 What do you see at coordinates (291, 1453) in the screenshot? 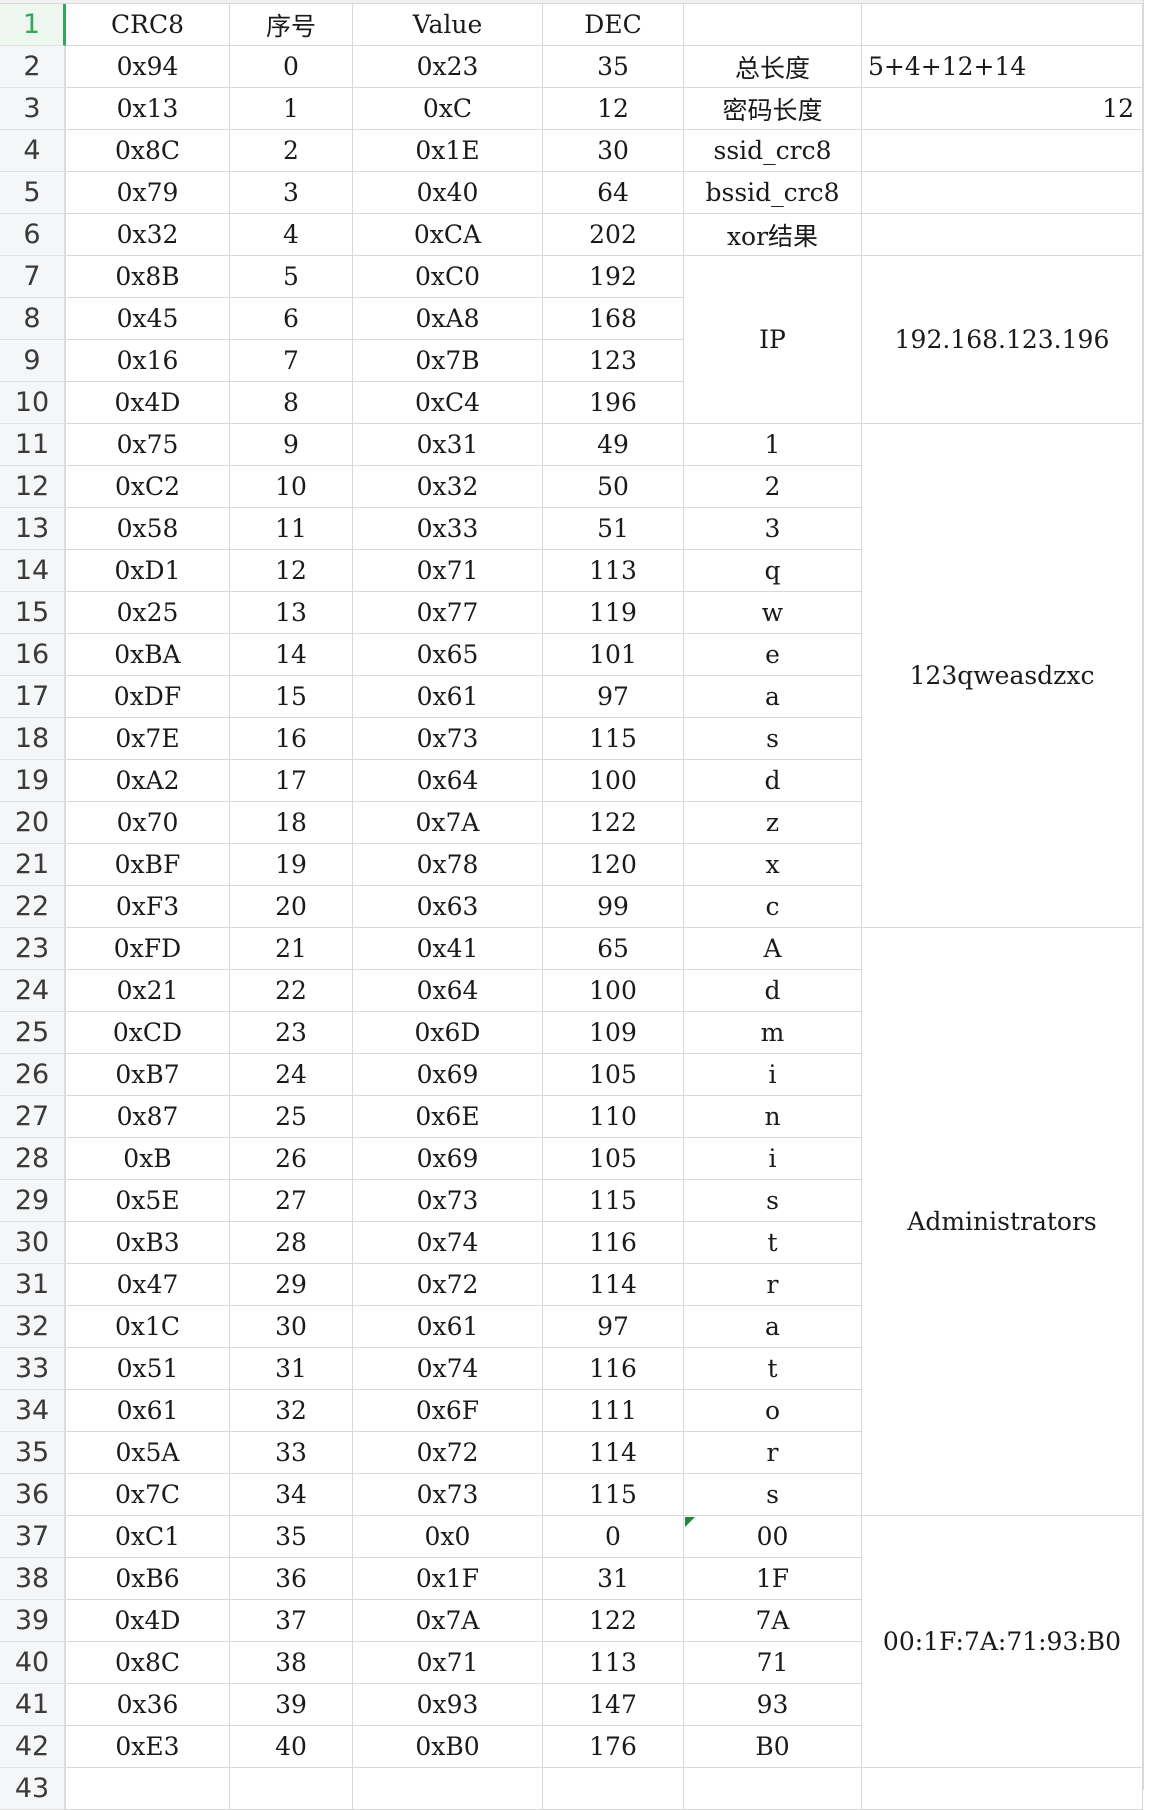
I see `cell-index: 33` at bounding box center [291, 1453].